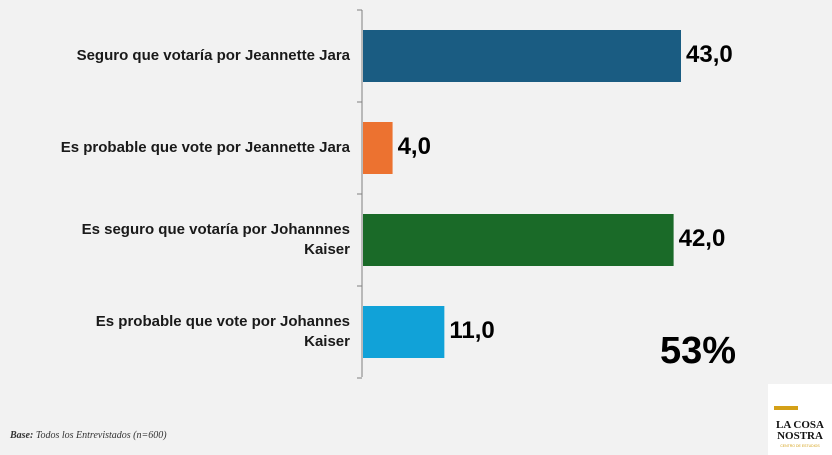 Image resolution: width=832 pixels, height=455 pixels. What do you see at coordinates (800, 446) in the screenshot?
I see `logo-tagline: CENTRO DE ESTUDIOS` at bounding box center [800, 446].